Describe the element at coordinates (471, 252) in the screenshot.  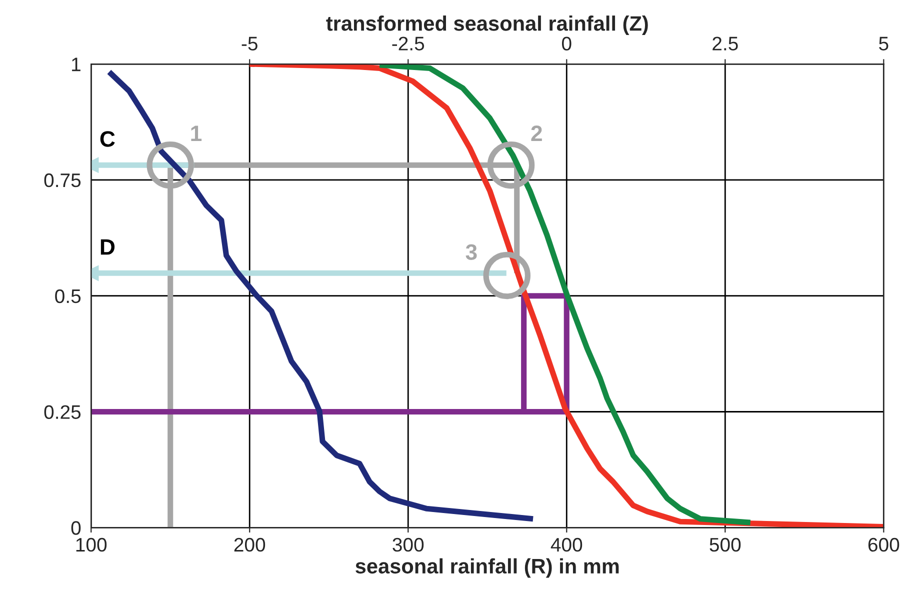
I see `annotation: 3` at that location.